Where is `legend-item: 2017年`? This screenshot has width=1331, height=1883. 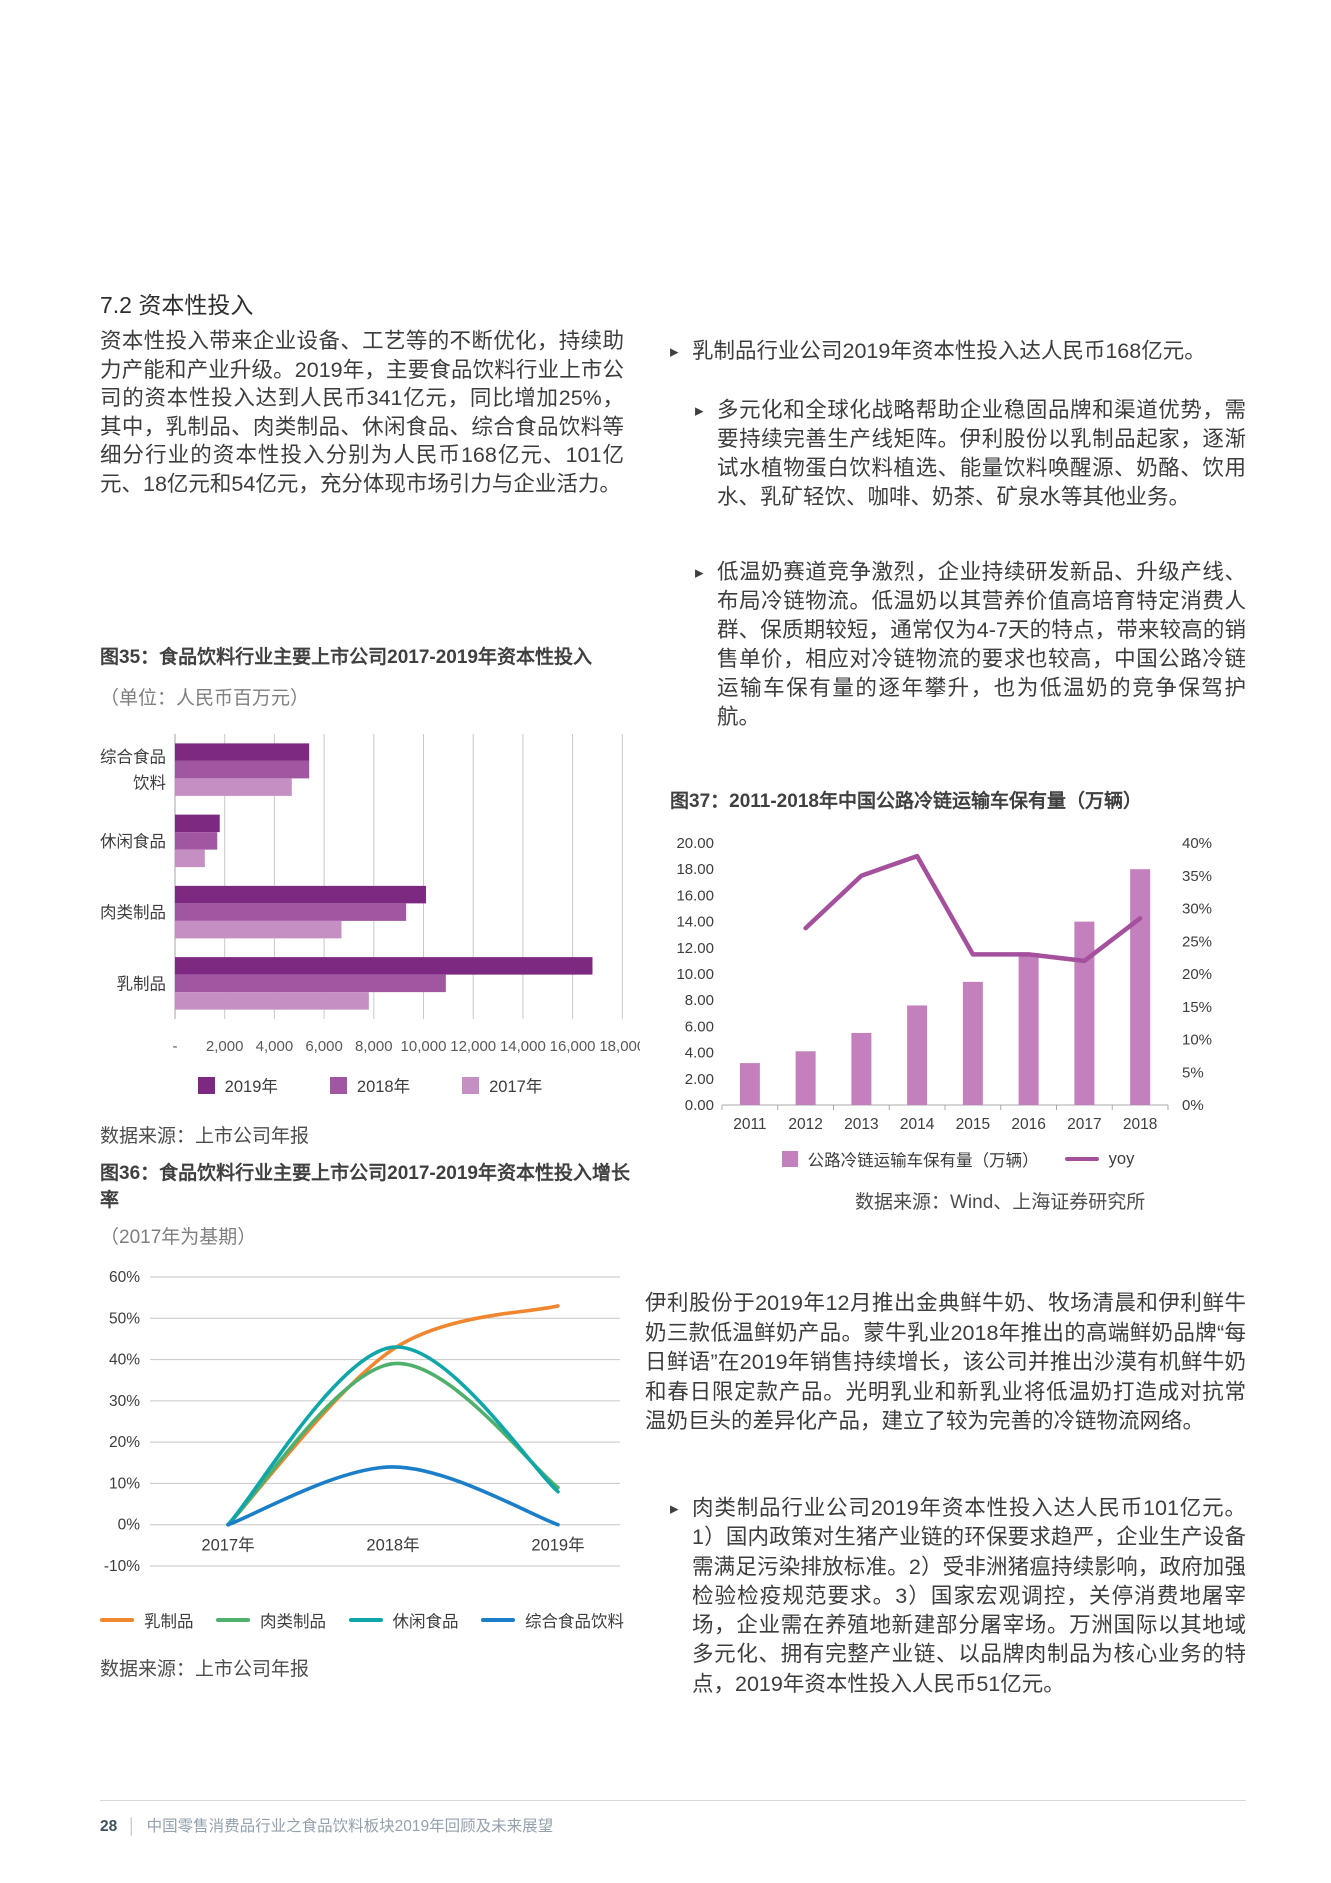 legend-item: 2017年 is located at coordinates (502, 1085).